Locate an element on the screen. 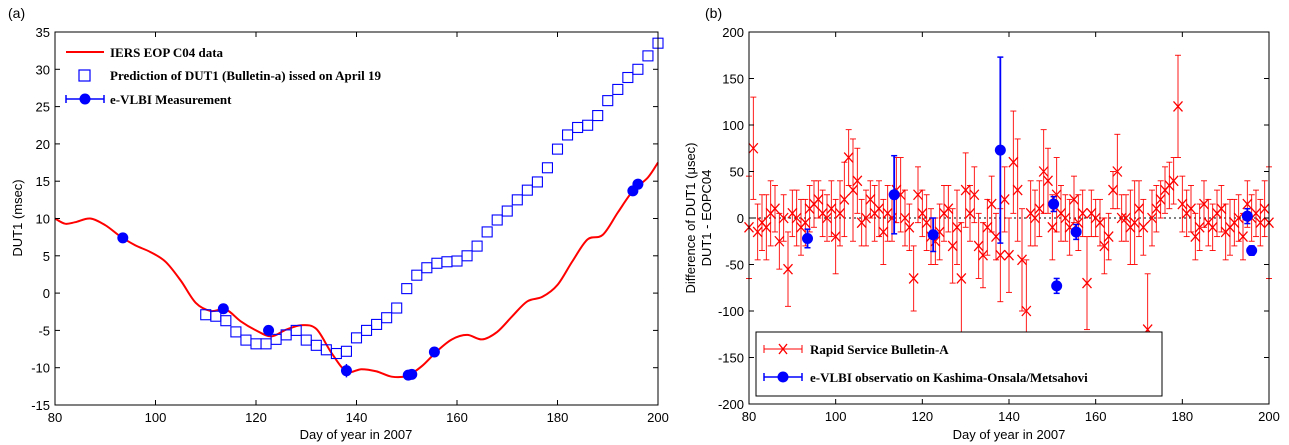  y-tick-label: 0 is located at coordinates (740, 218).